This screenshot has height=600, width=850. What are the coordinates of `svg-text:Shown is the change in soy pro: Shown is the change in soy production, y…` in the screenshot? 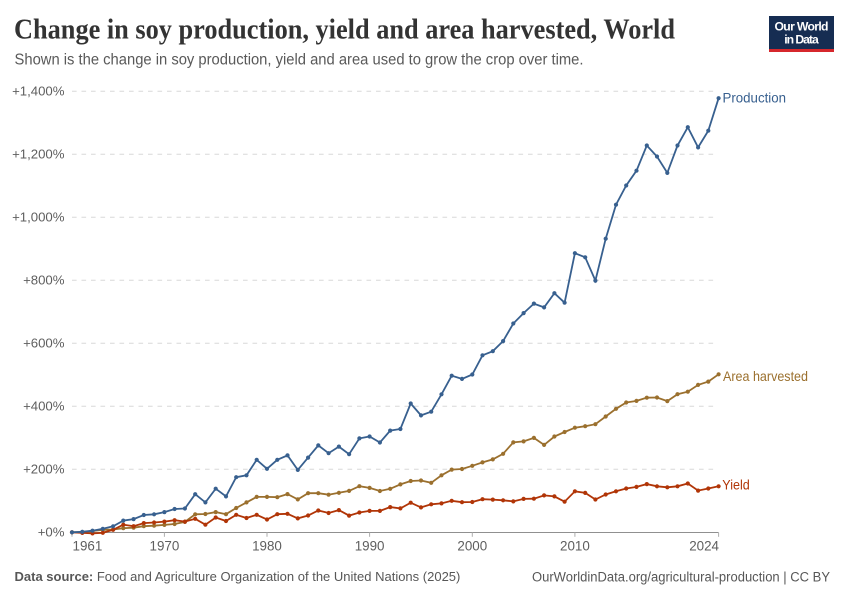 It's located at (299, 60).